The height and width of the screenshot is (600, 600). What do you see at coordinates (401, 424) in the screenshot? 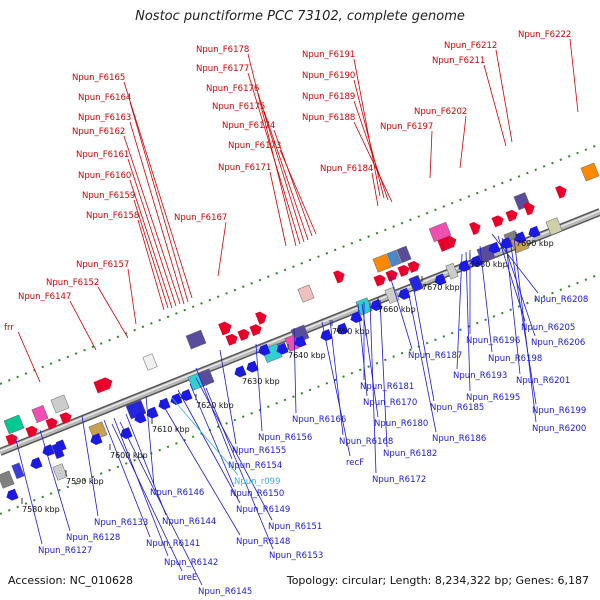
I see `reverse-gene-label: Npun_R6180` at bounding box center [401, 424].